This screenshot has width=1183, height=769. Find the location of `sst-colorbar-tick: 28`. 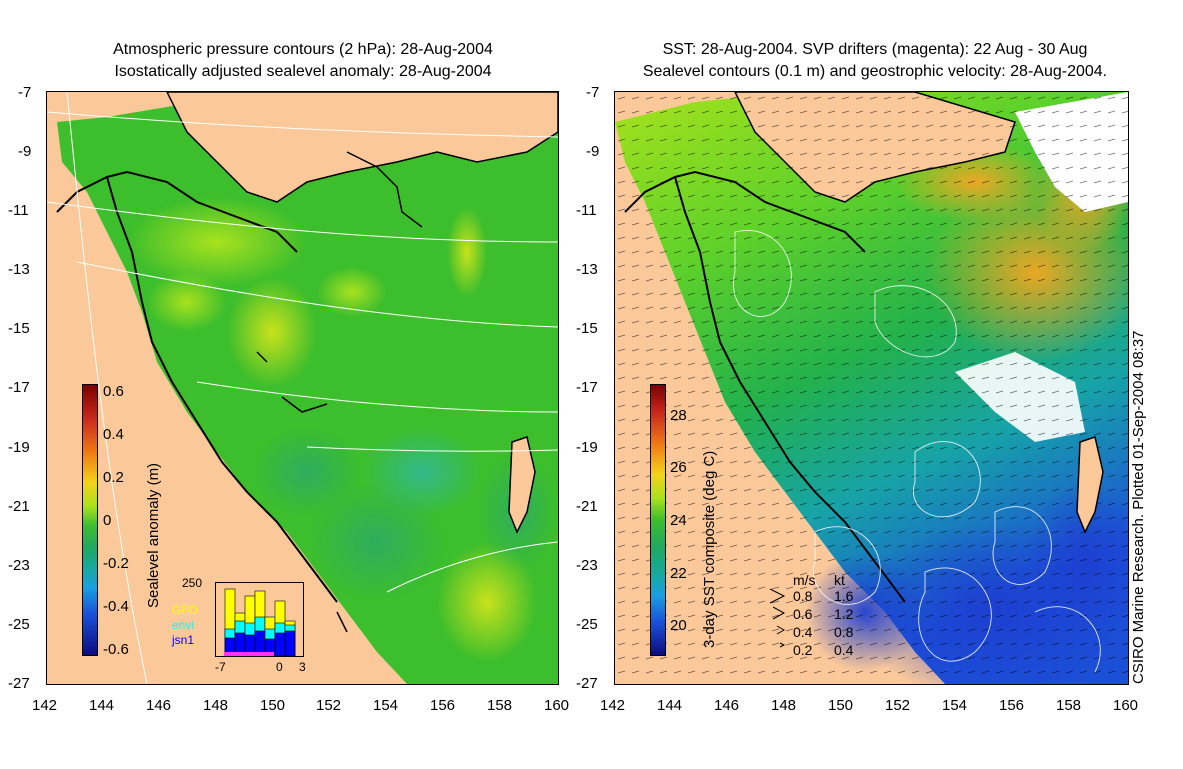

sst-colorbar-tick: 28 is located at coordinates (678, 415).